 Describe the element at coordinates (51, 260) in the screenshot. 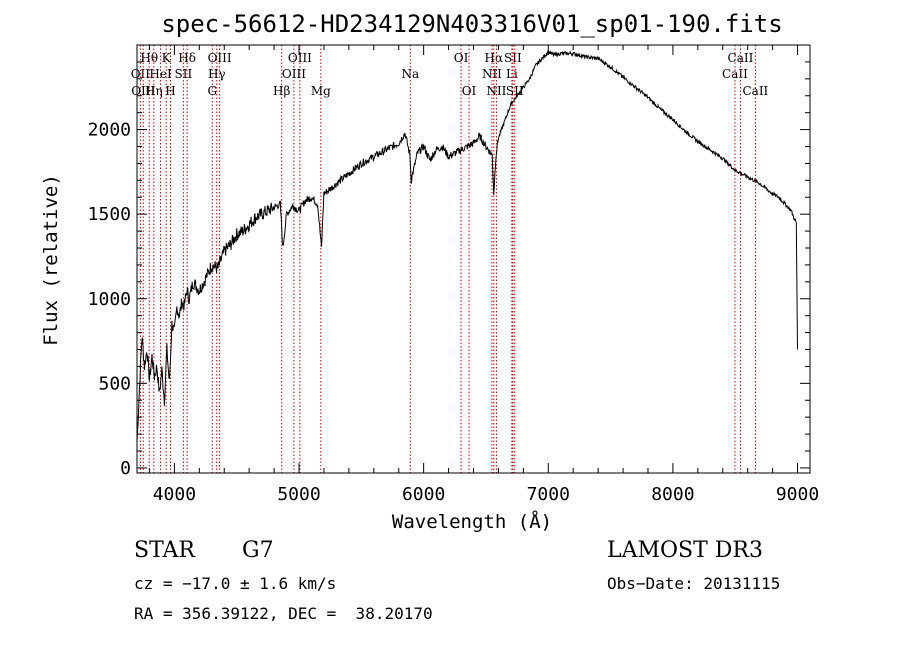

I see `y-axis-label: Flux (relative)` at that location.